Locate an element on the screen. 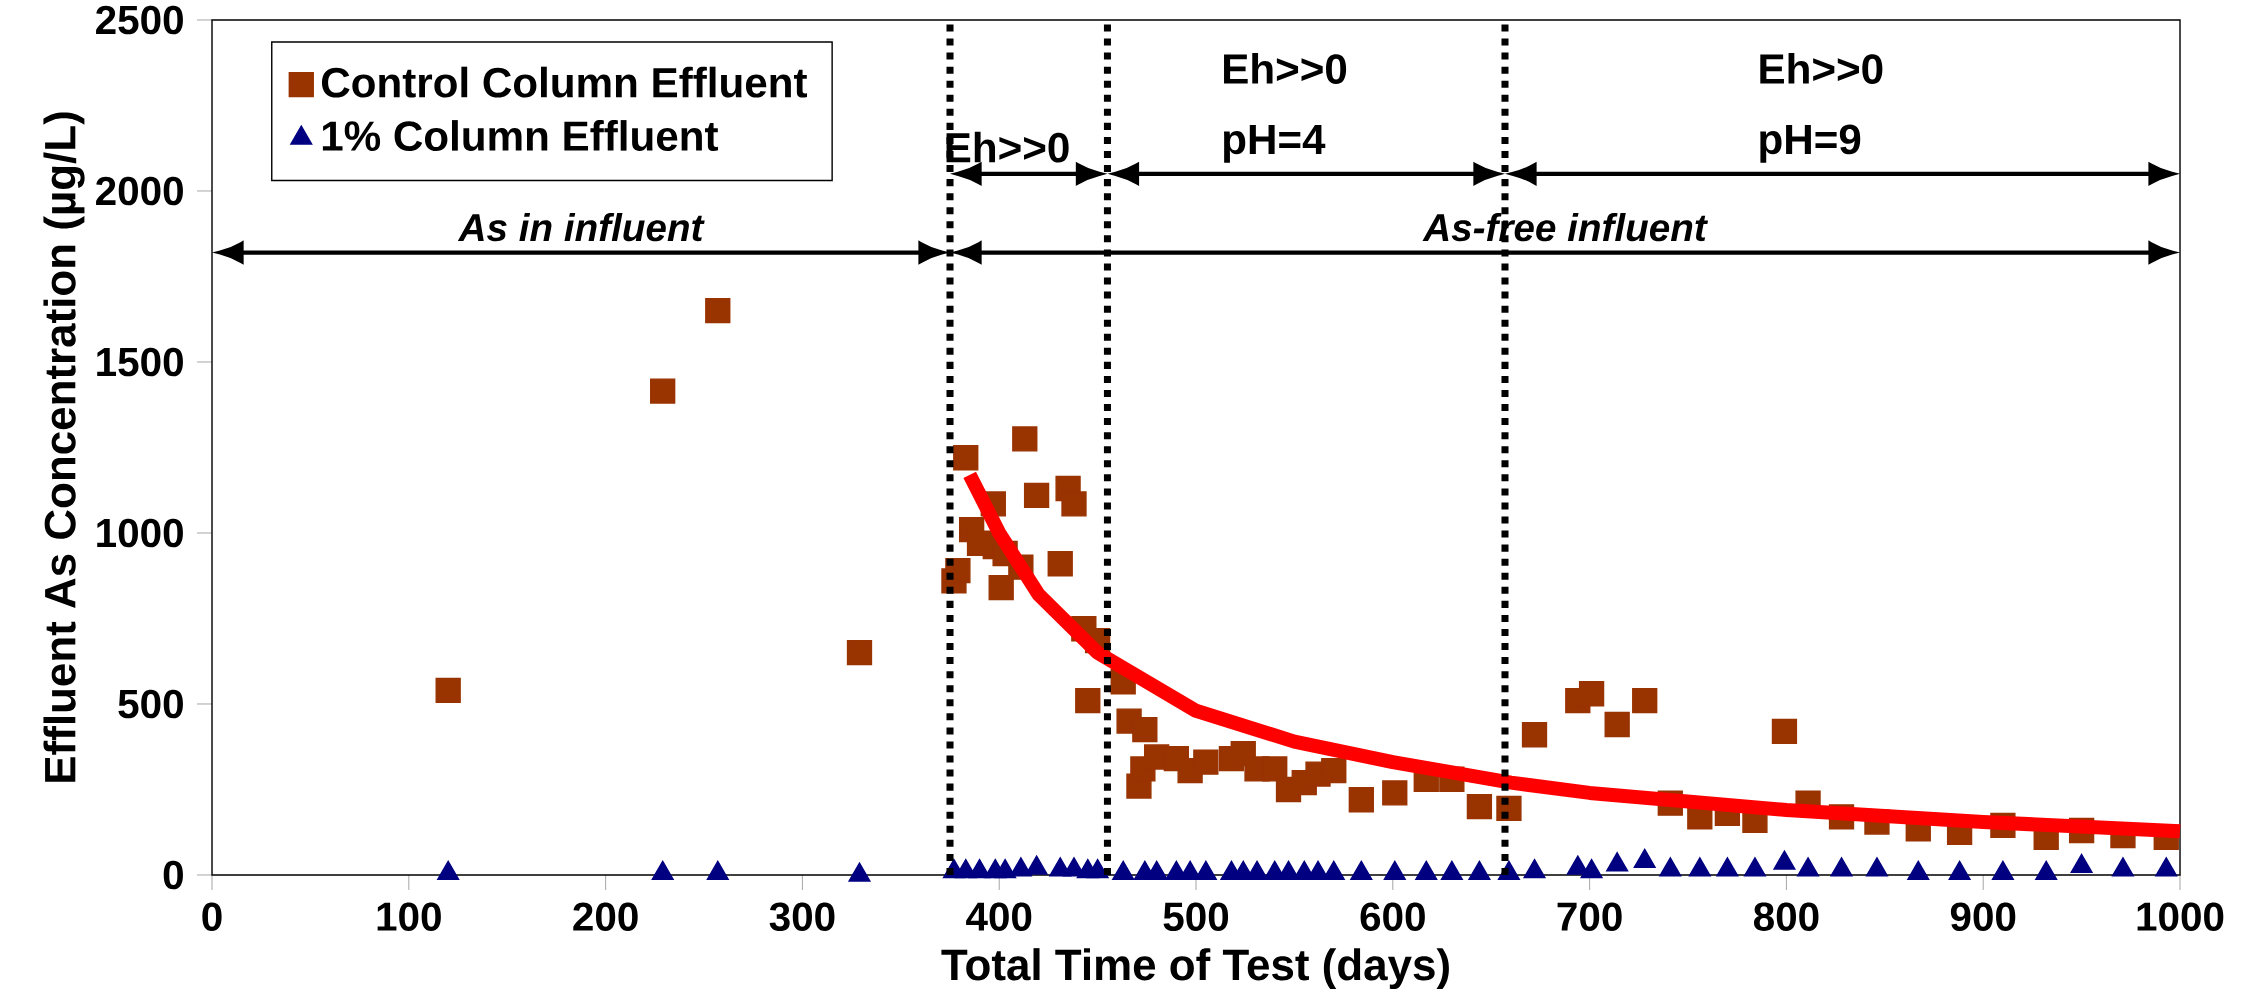  annotation: As in influent is located at coordinates (581, 227).